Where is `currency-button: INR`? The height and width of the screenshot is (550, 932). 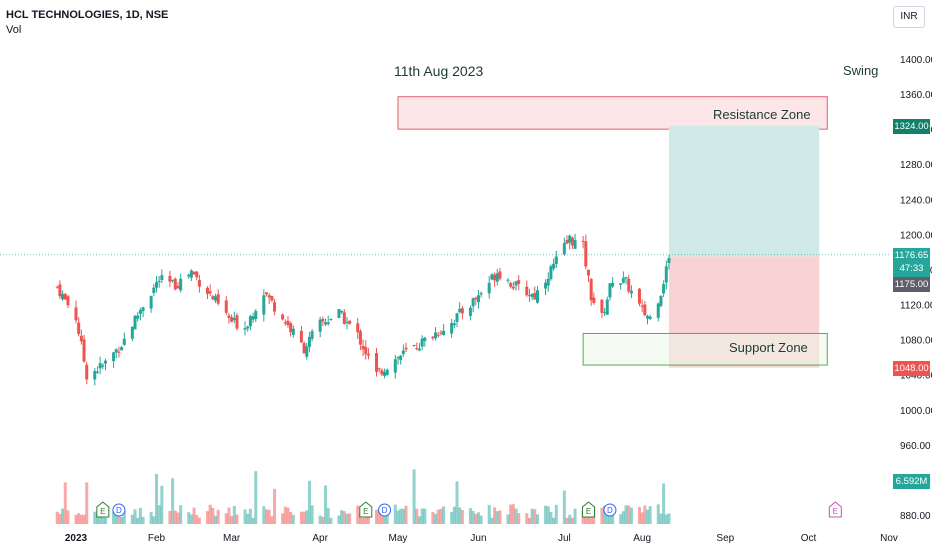
currency-button: INR is located at coordinates (909, 17).